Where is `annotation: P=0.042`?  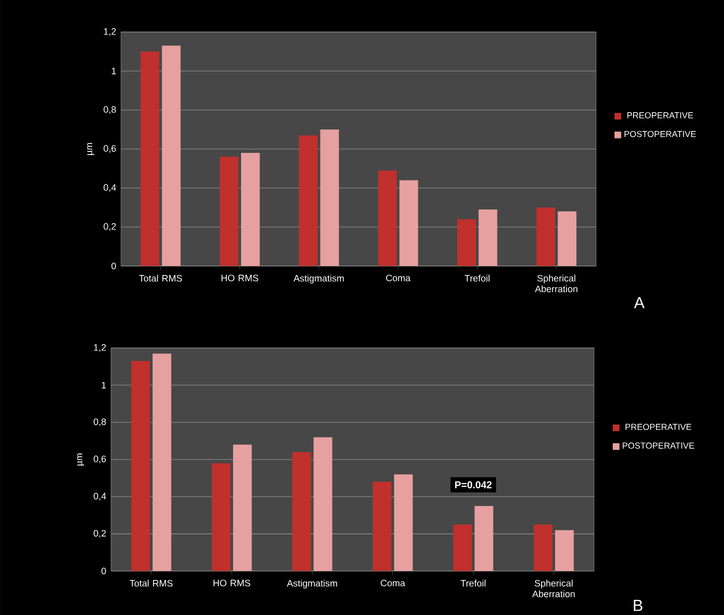
annotation: P=0.042 is located at coordinates (473, 484).